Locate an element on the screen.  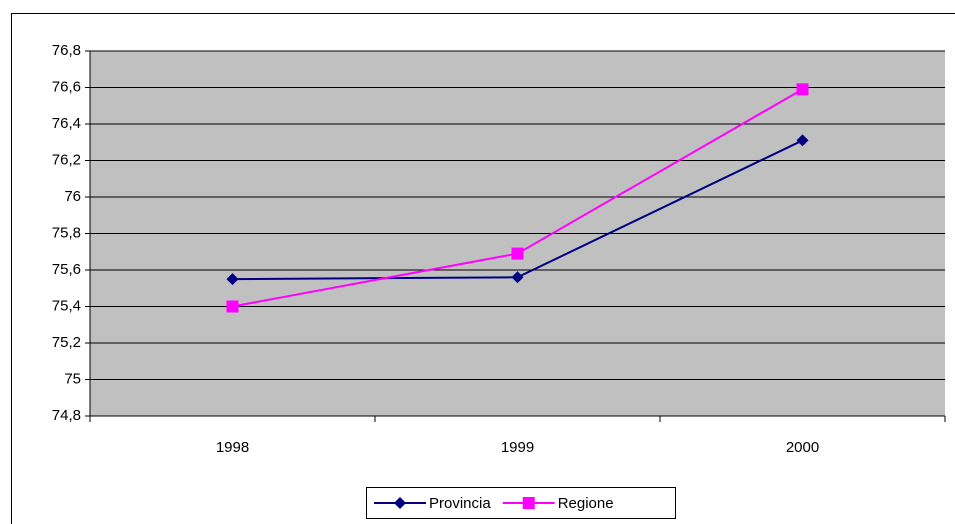
y-tick-label: 76,8 is located at coordinates (66, 50).